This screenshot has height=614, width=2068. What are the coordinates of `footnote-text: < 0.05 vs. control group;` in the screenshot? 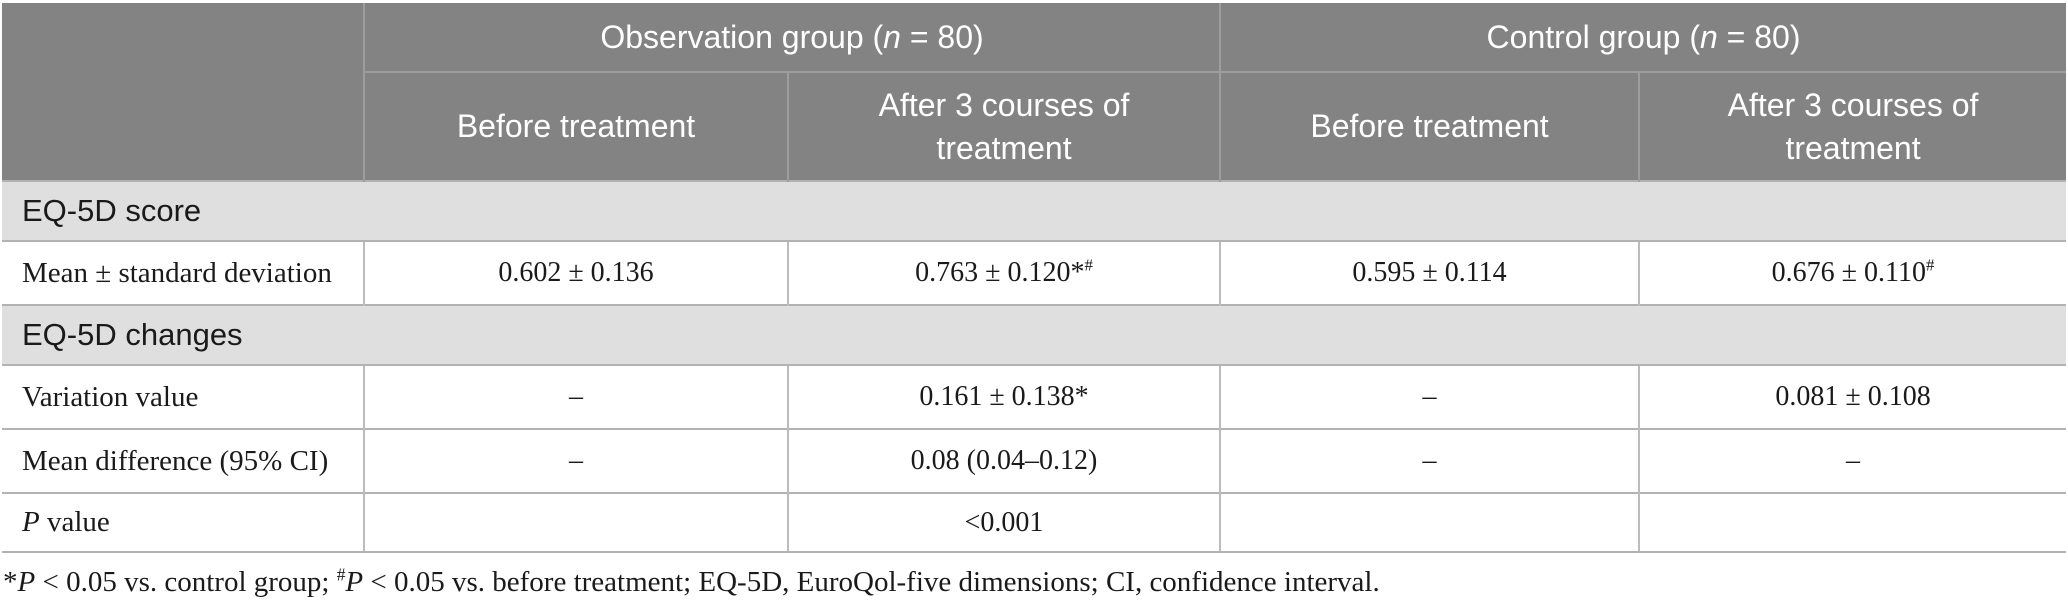 It's located at (186, 582).